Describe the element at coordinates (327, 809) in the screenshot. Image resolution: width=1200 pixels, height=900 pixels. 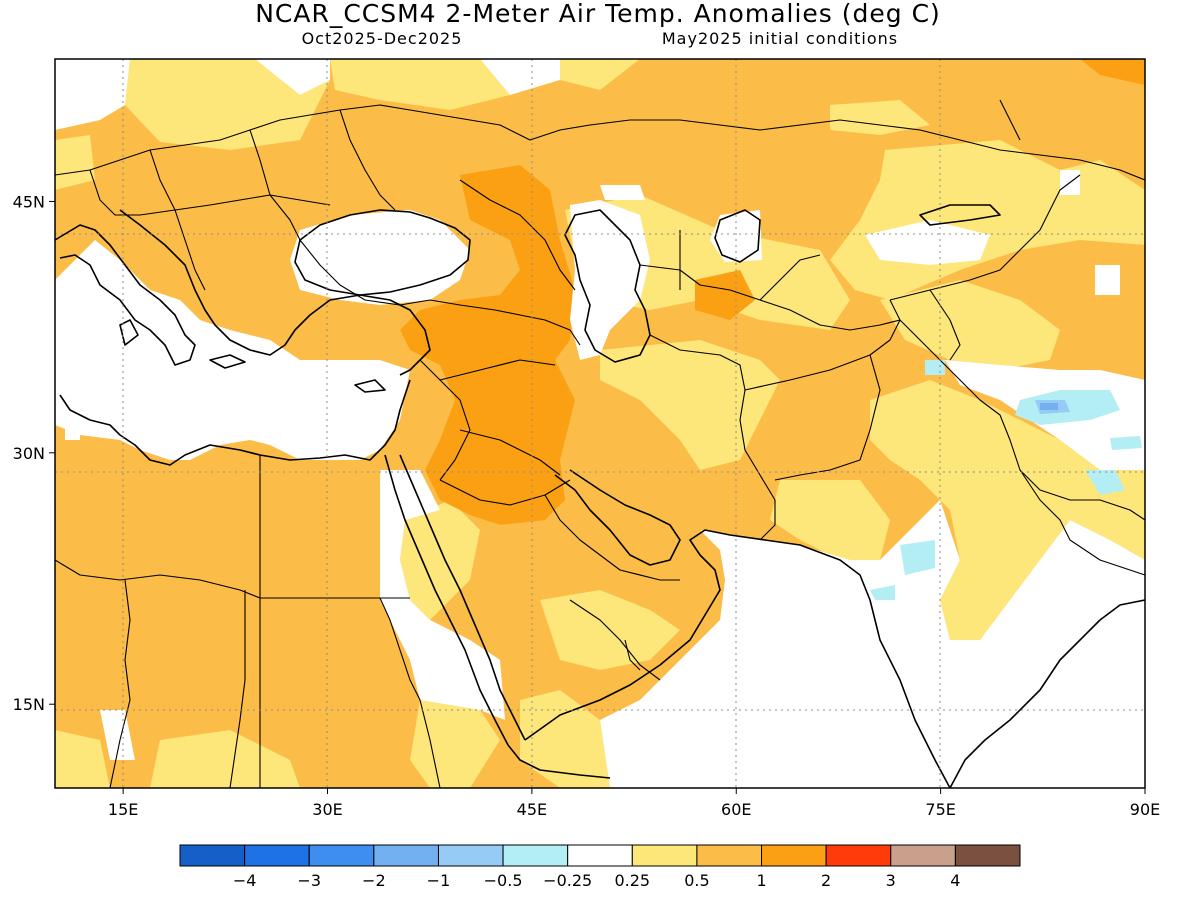
I see `lon-tick-label: 30E` at that location.